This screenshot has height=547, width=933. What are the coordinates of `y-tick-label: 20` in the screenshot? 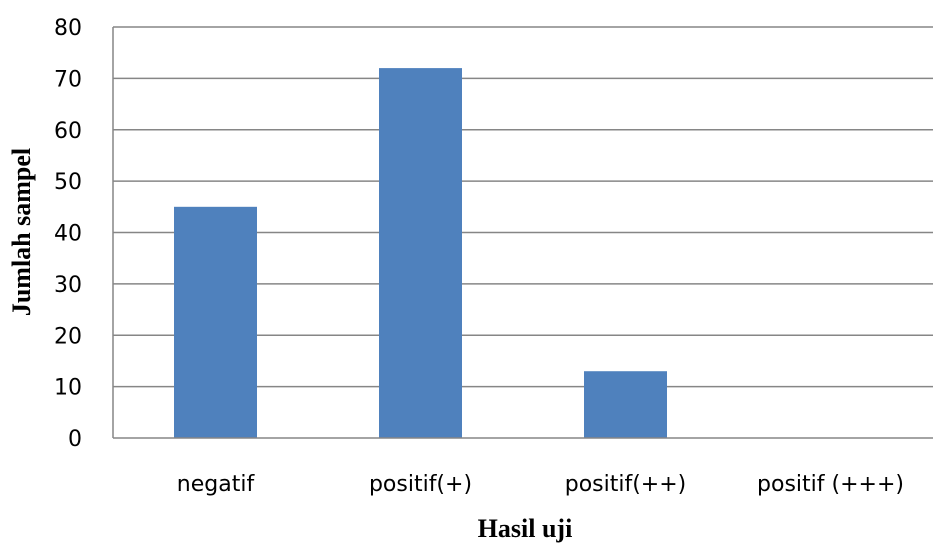 It's located at (68, 336).